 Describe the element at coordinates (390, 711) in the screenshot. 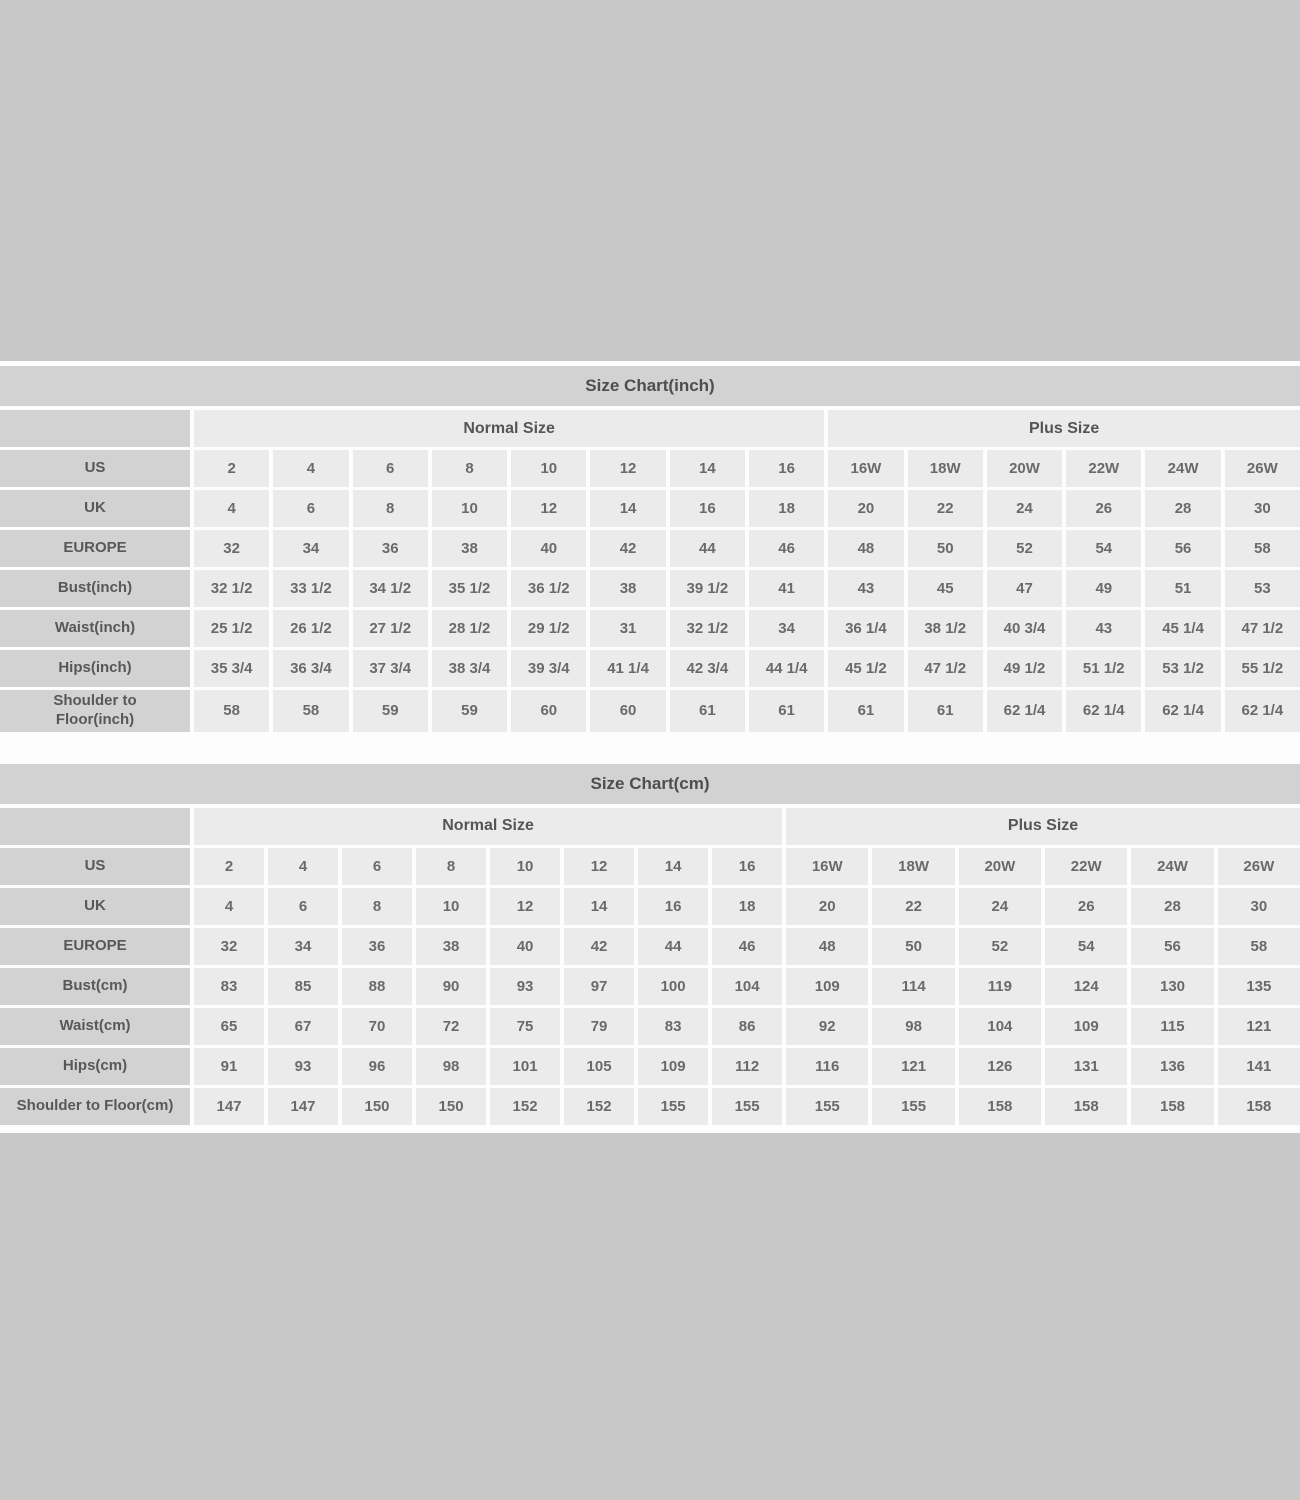

I see `size-cell: 59` at that location.